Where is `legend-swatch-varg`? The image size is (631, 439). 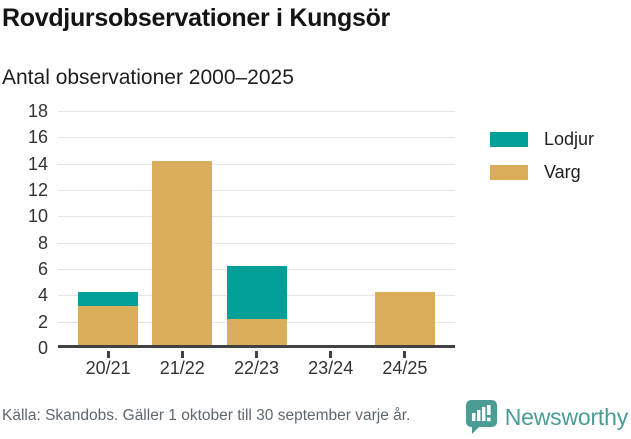 legend-swatch-varg is located at coordinates (509, 172).